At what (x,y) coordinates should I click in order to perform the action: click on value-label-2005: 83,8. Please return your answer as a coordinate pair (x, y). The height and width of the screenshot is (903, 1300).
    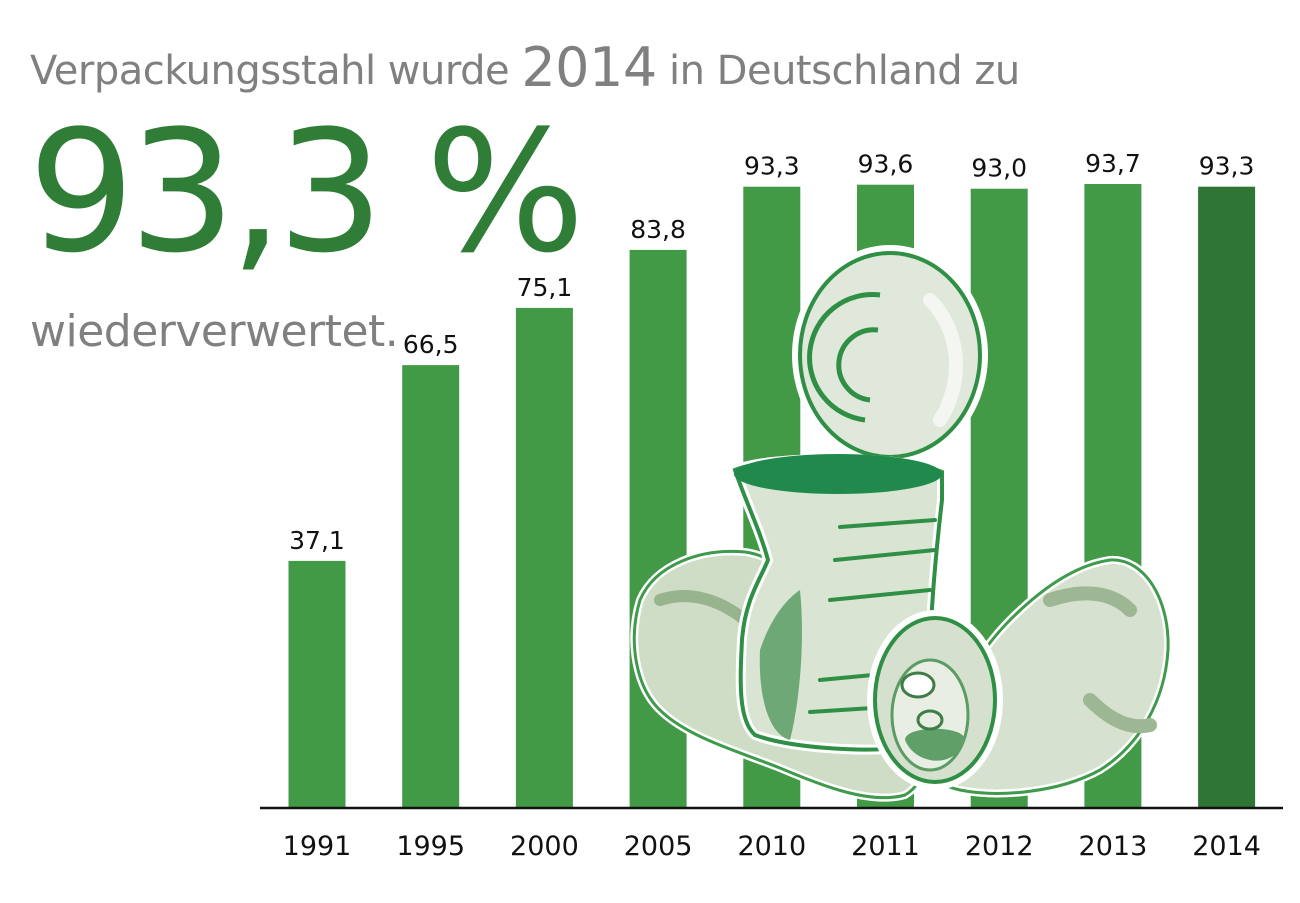
    Looking at the image, I should click on (658, 229).